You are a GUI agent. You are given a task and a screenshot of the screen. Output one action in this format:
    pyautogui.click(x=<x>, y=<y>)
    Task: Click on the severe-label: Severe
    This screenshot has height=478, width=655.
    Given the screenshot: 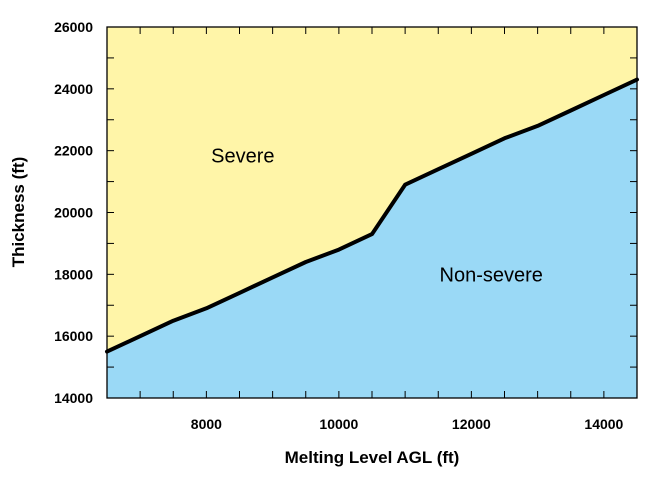 What is the action you would take?
    pyautogui.click(x=242, y=156)
    